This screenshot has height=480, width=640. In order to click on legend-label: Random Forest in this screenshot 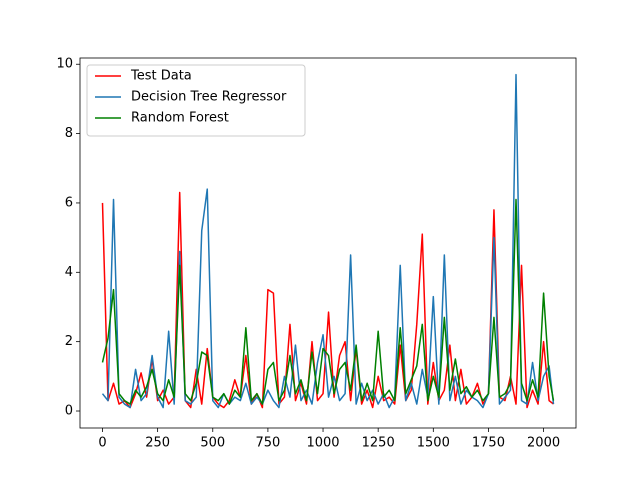, I will do `click(180, 118)`.